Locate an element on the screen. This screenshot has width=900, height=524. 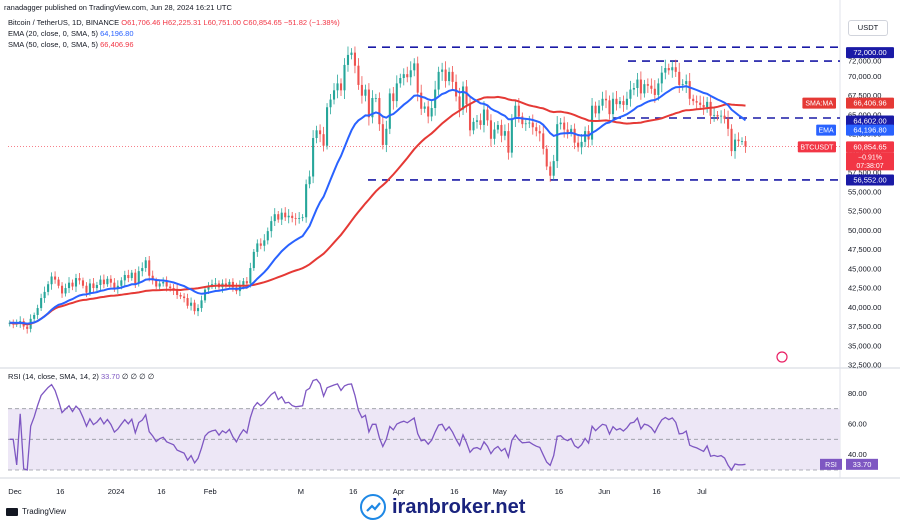
price-tick-label: 42,500.00 is located at coordinates (864, 288).